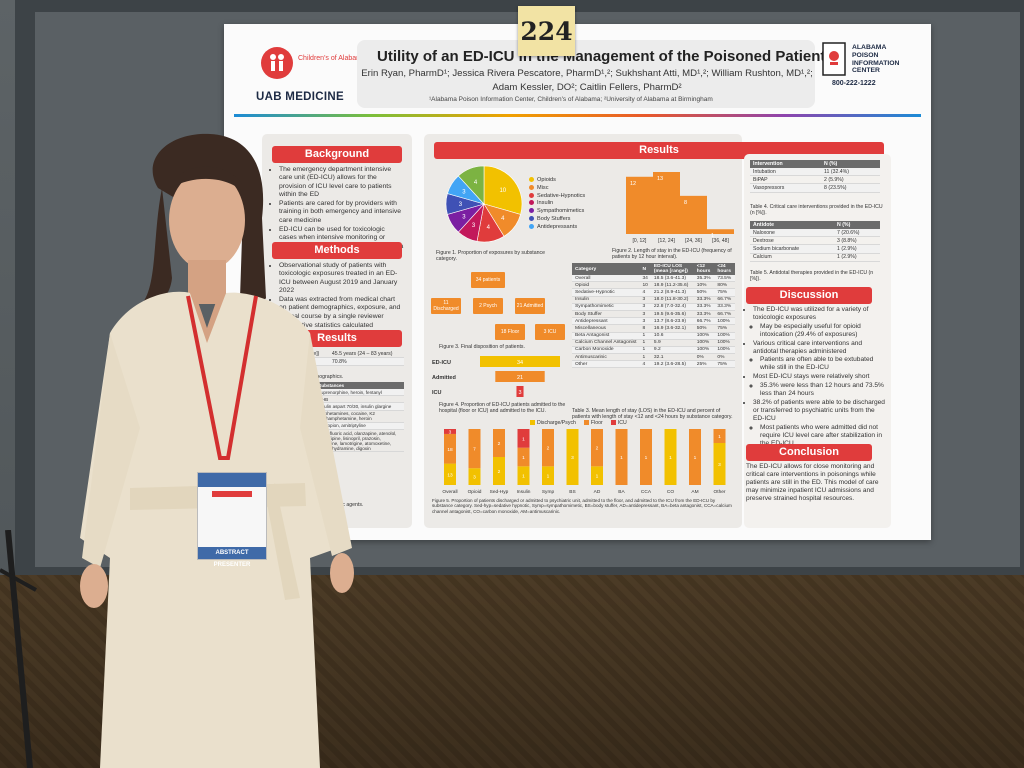 This screenshot has width=1024, height=768. I want to click on table-cell: Intubation, so click(786, 172).